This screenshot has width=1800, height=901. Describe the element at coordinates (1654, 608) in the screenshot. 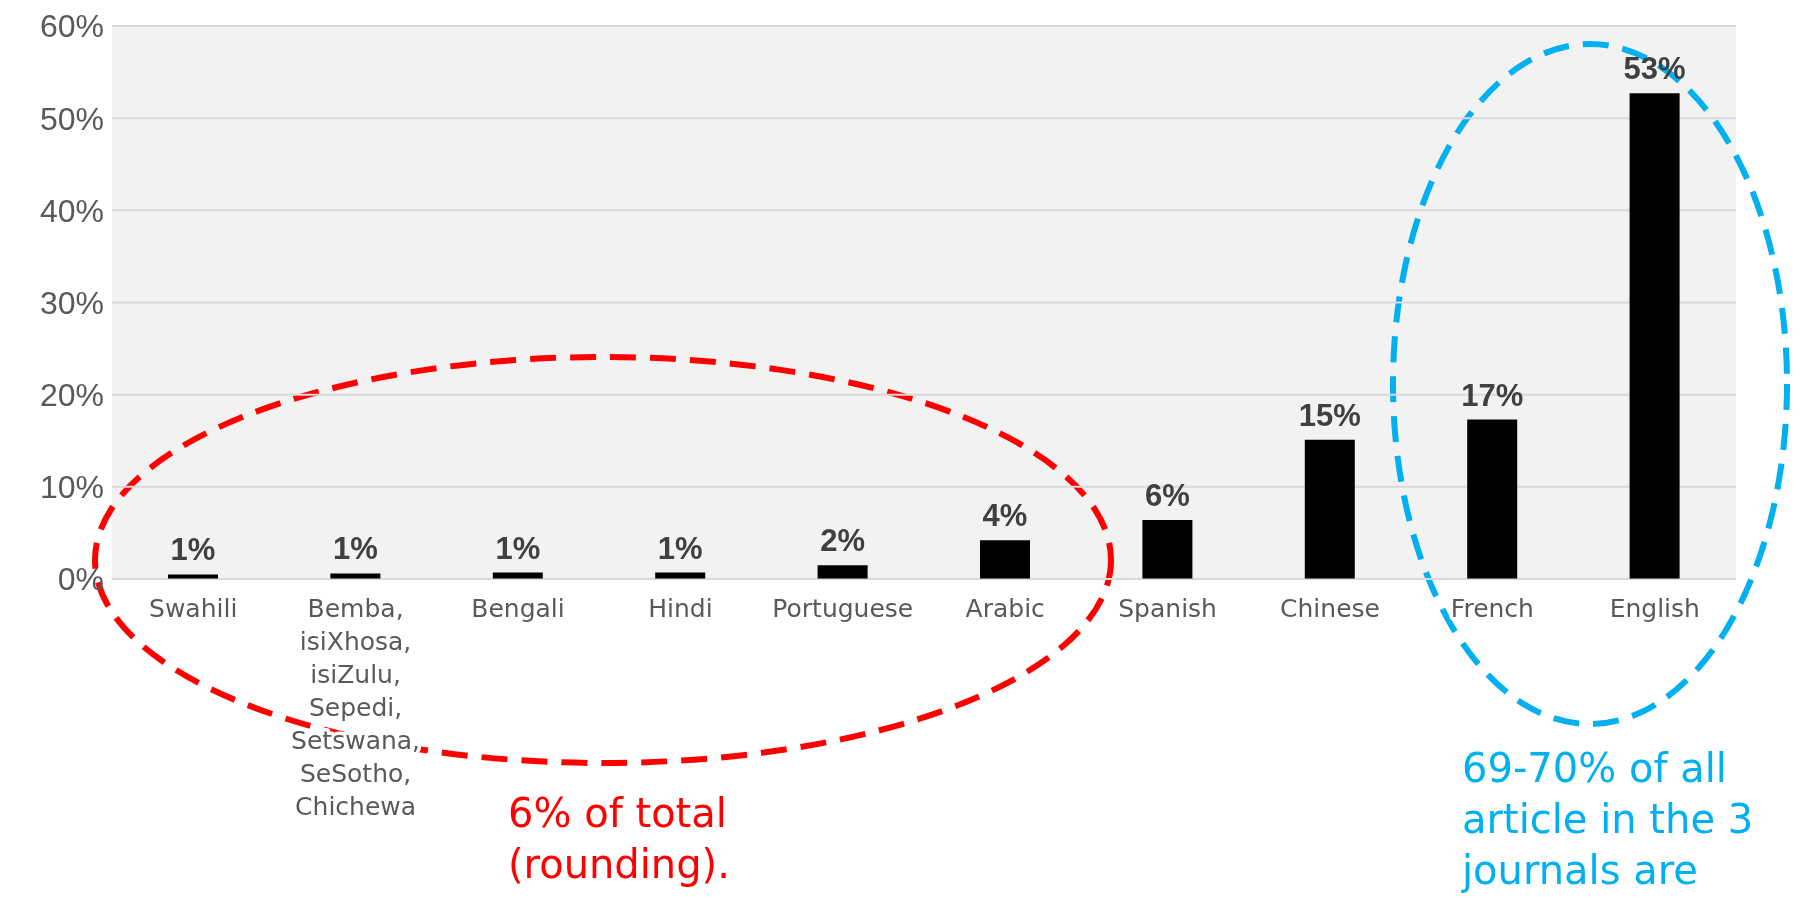

I see `x-tick-label: English` at that location.